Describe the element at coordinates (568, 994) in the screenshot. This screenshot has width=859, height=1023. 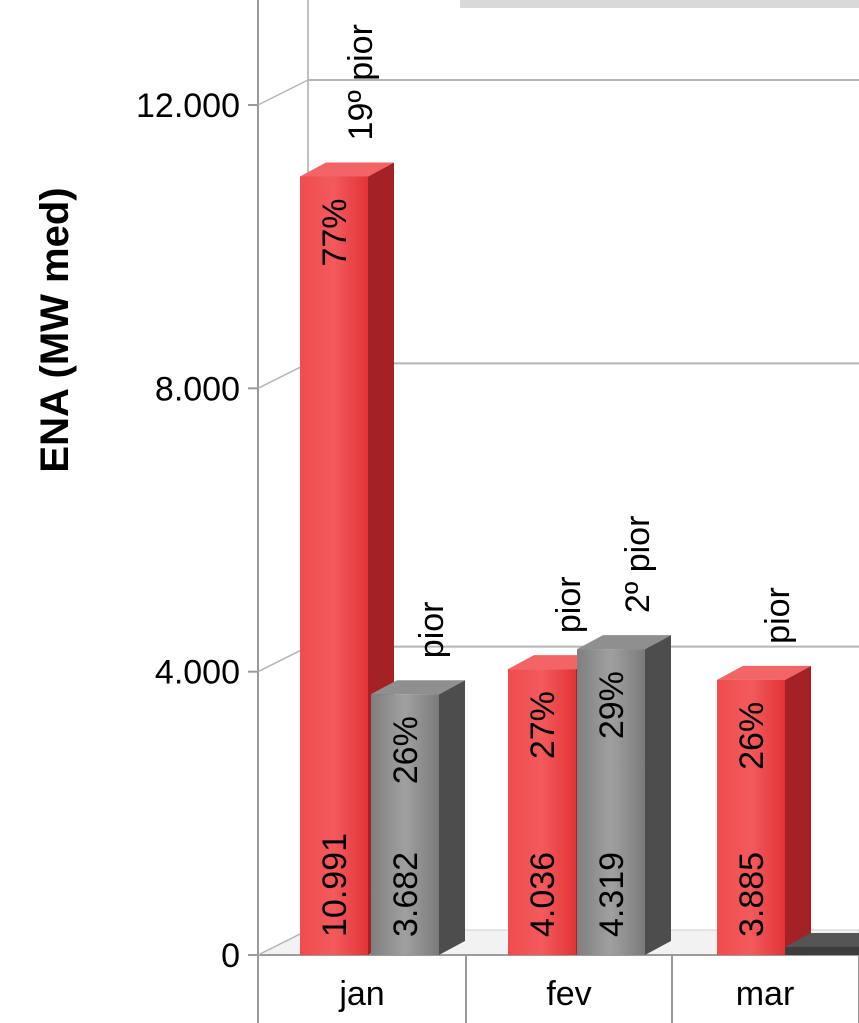
I see `category-label: fev` at that location.